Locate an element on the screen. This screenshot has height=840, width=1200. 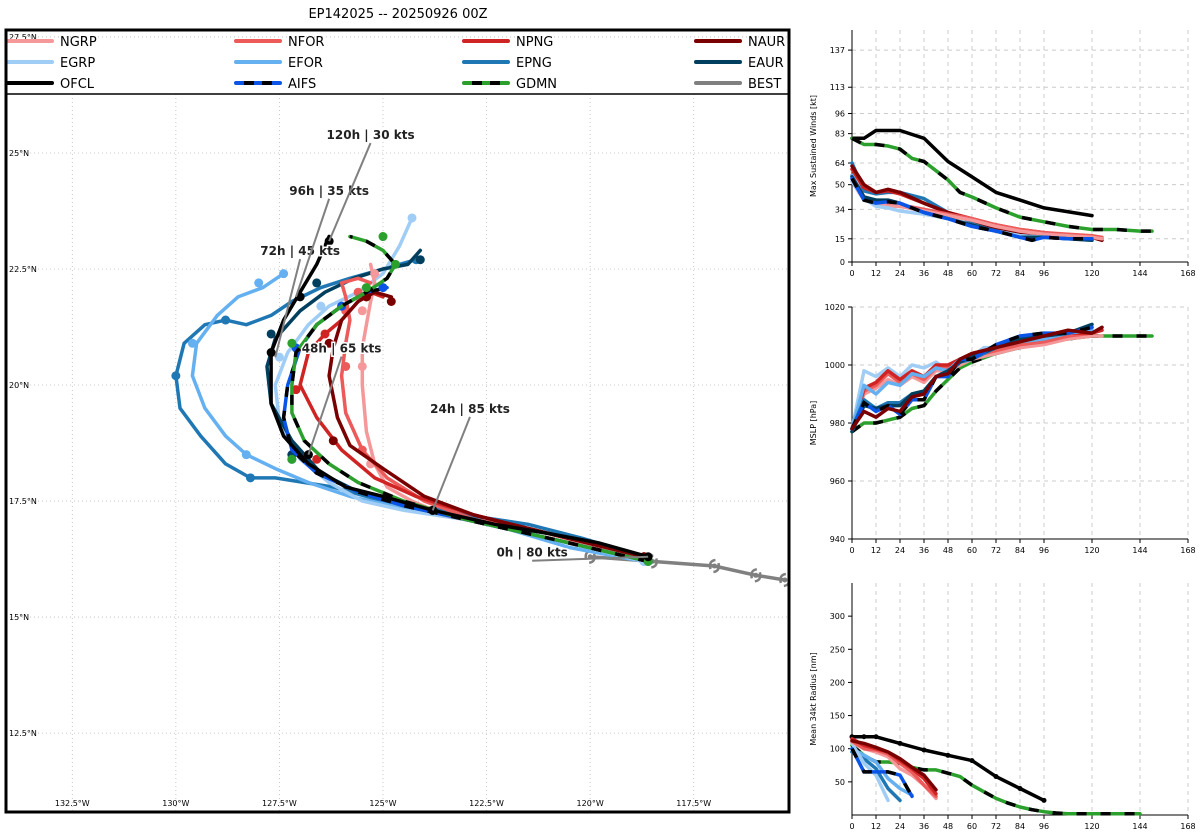
lon-tick-label: 127.5°W is located at coordinates (279, 803).